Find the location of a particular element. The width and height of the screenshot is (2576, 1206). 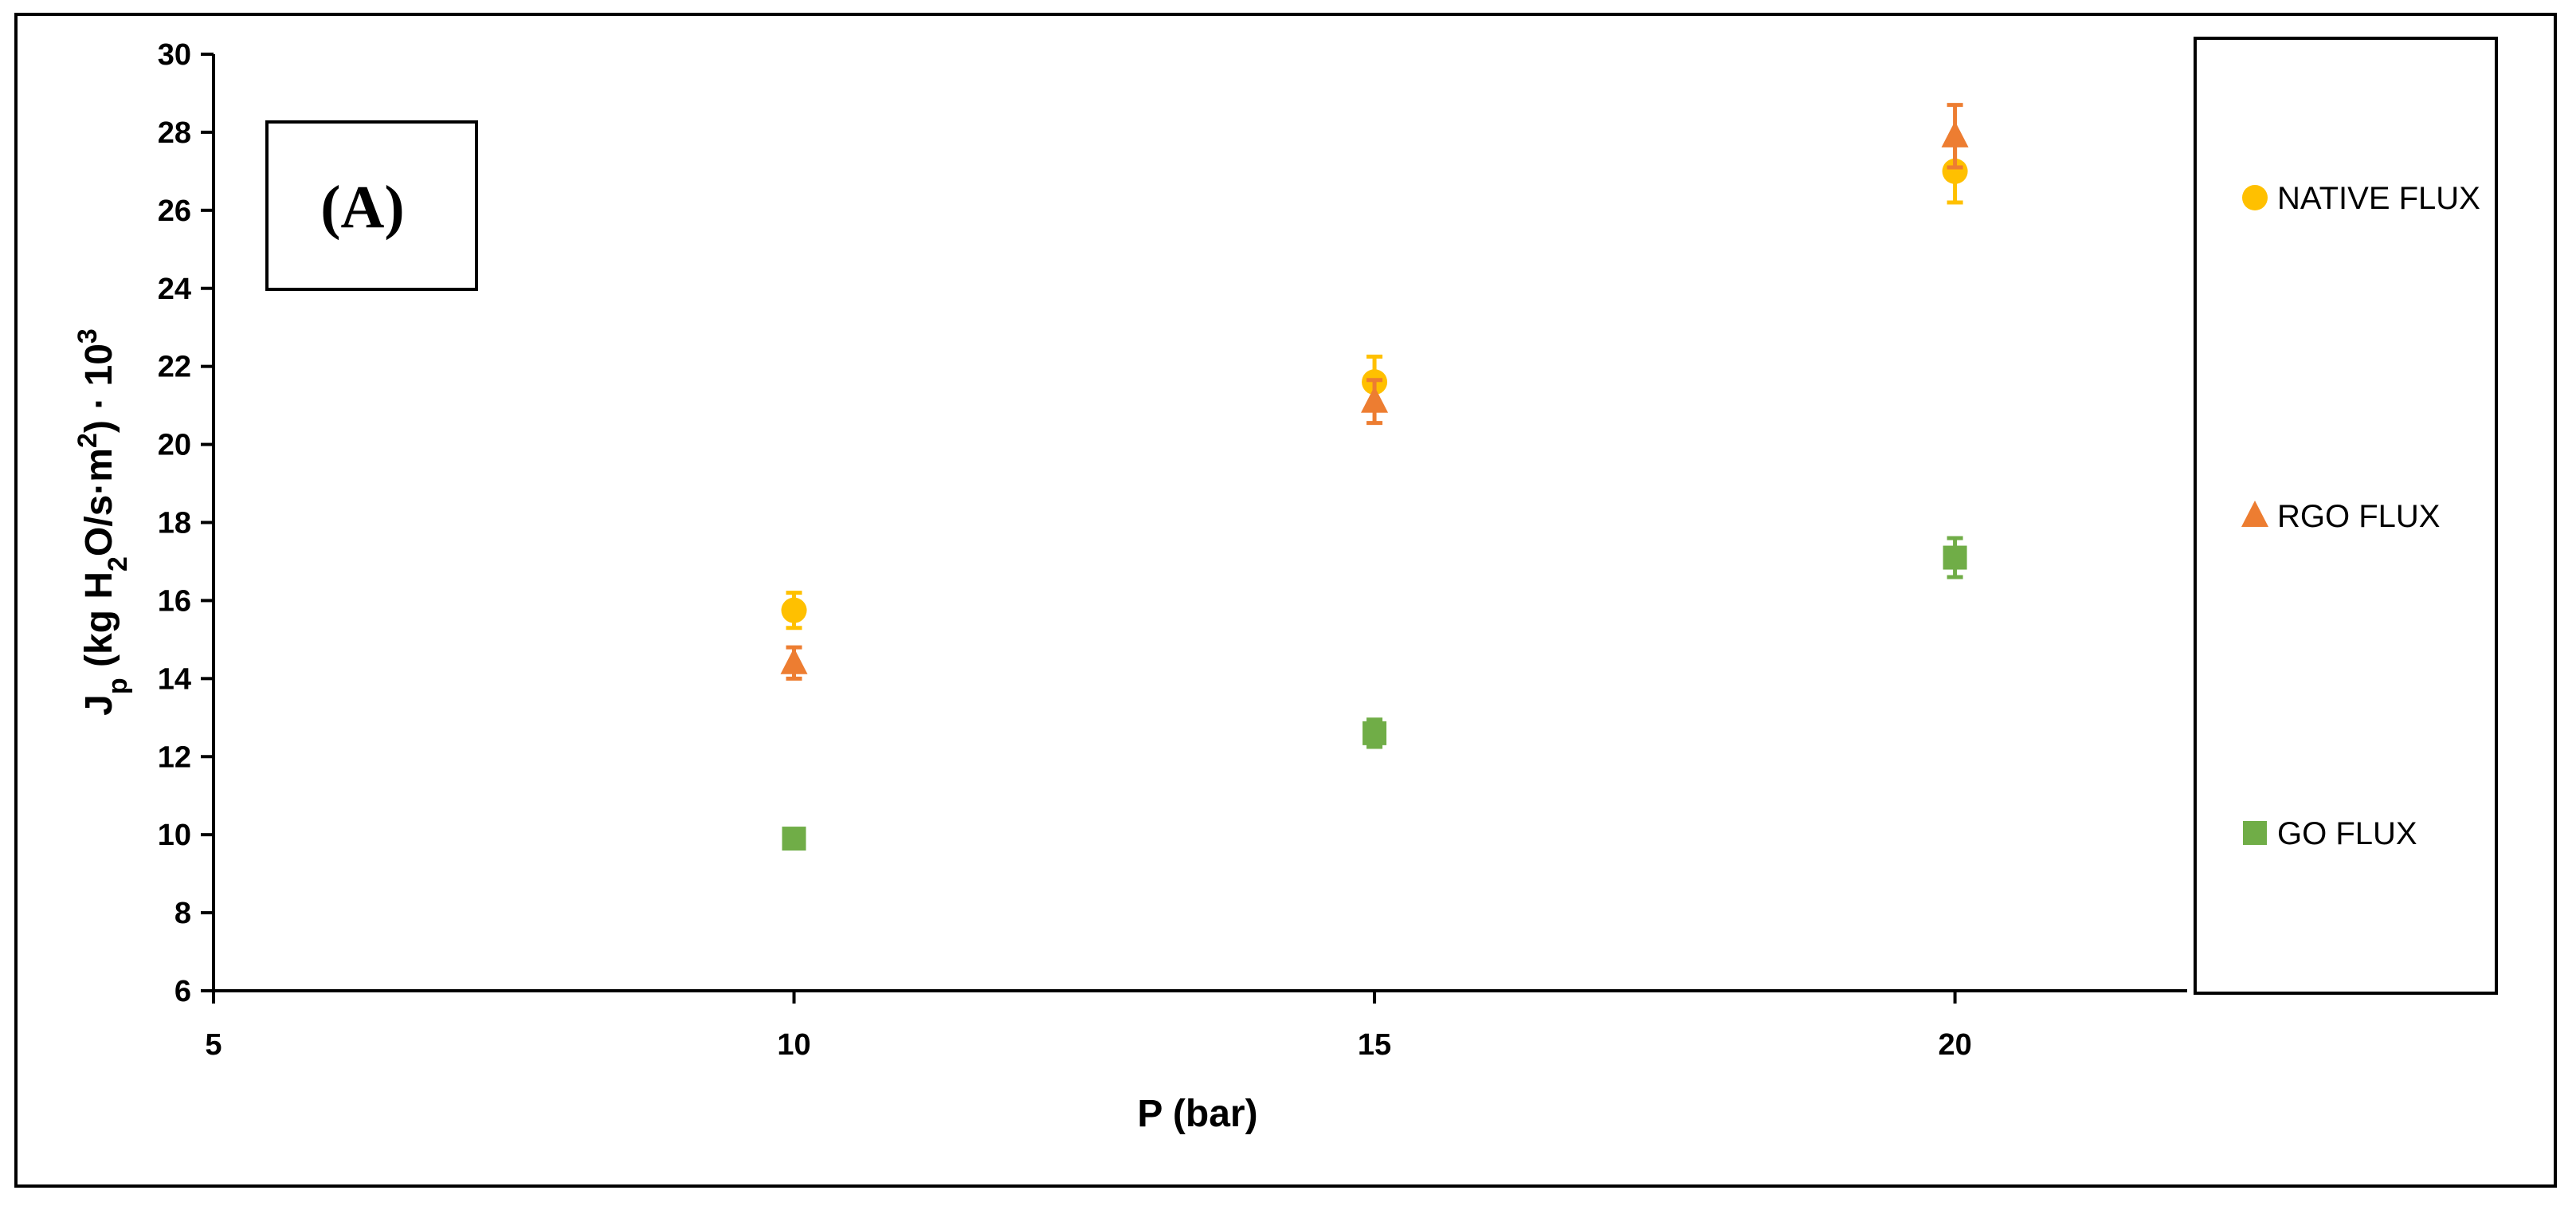

legend-item: RGO FLUX is located at coordinates (2340, 516).